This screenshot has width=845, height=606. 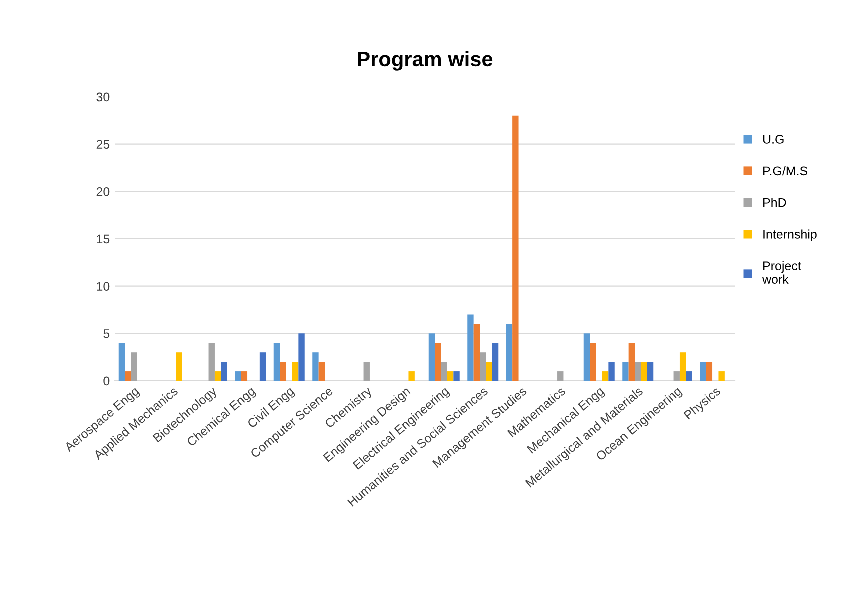 I want to click on y-tick-label: 10, so click(x=103, y=286).